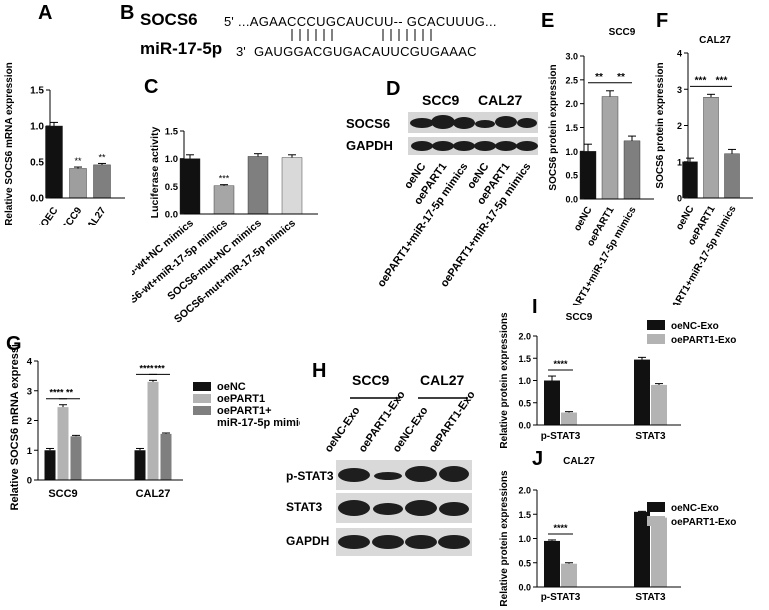 The image size is (769, 610). What do you see at coordinates (535, 307) in the screenshot?
I see `panel-letter-i: I` at bounding box center [535, 307].